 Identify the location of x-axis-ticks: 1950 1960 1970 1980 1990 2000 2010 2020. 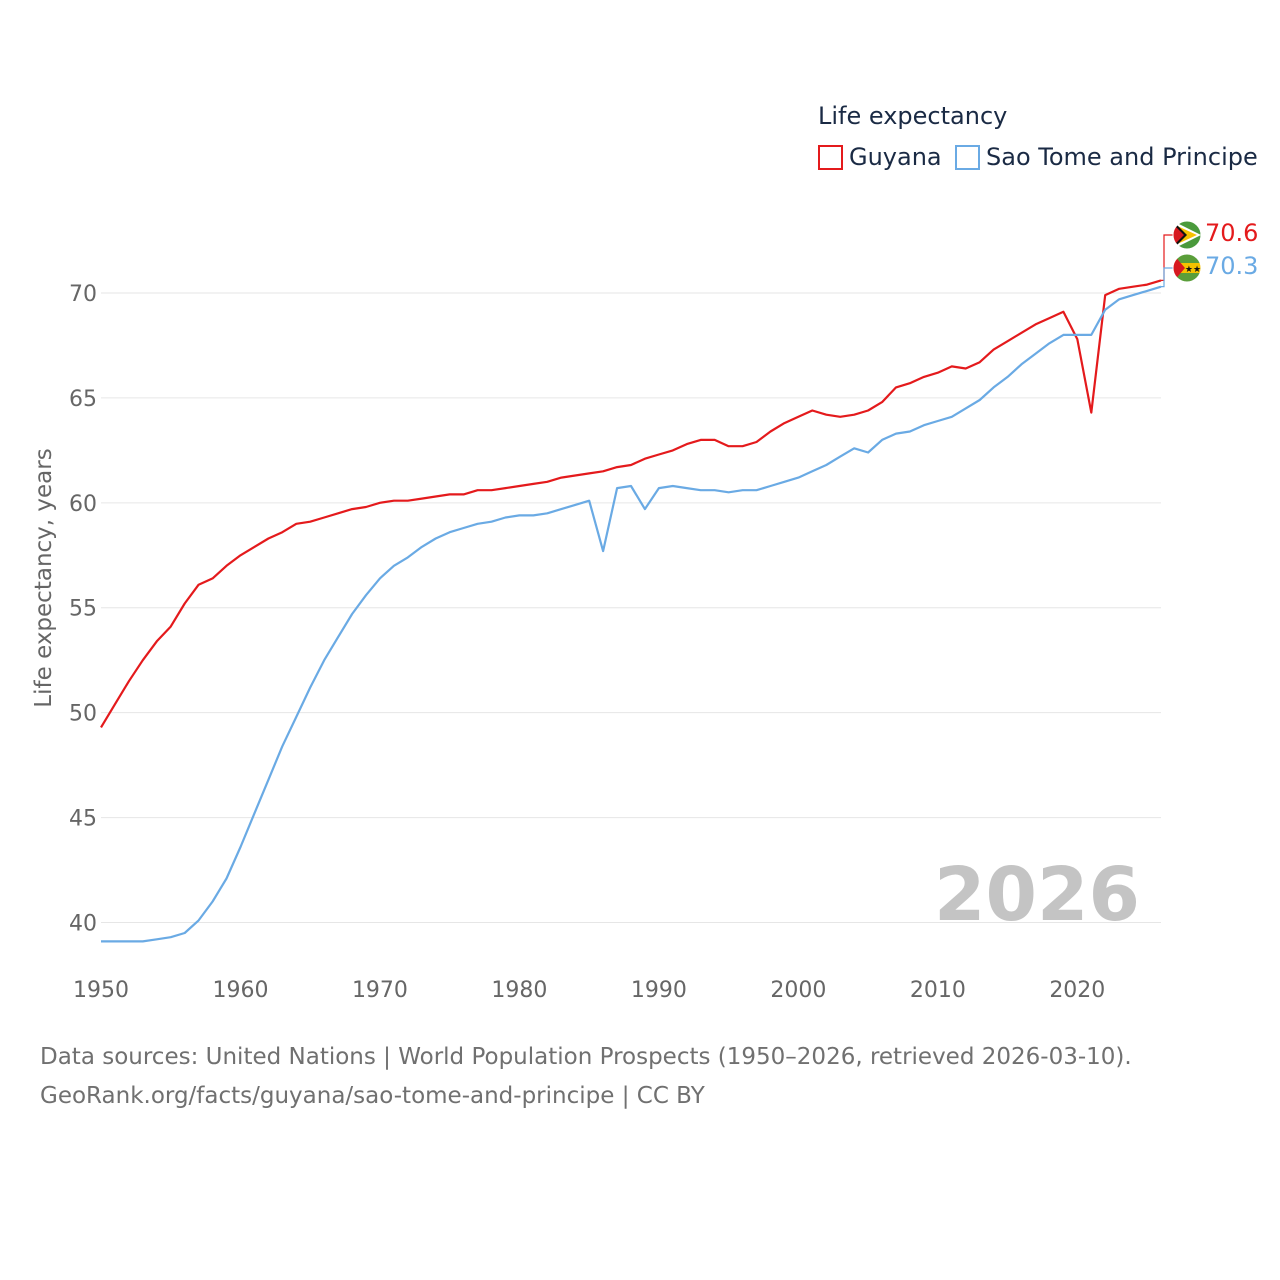
(589, 990).